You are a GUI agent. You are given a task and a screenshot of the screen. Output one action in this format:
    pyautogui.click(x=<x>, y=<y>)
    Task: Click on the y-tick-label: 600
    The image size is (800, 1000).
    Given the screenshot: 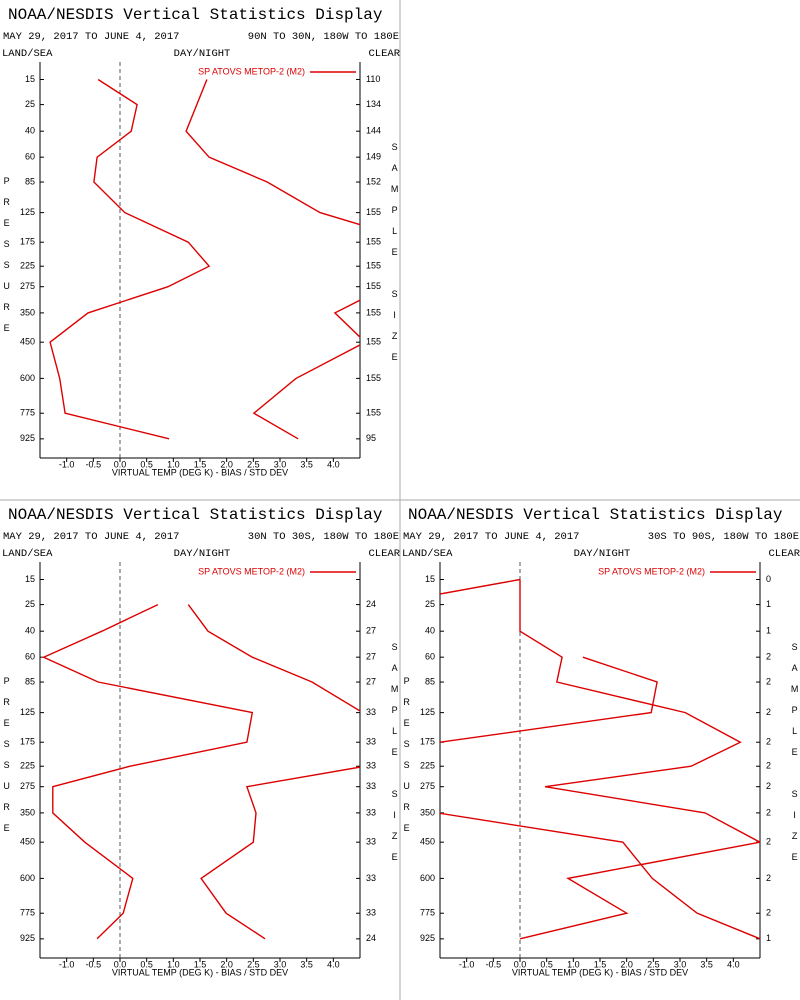 What is the action you would take?
    pyautogui.click(x=427, y=878)
    